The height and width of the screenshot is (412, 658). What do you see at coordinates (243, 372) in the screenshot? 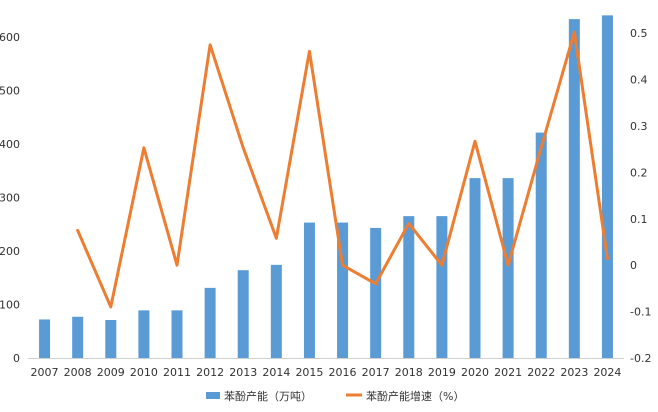
I see `x-tick-label-2013: 2013` at bounding box center [243, 372].